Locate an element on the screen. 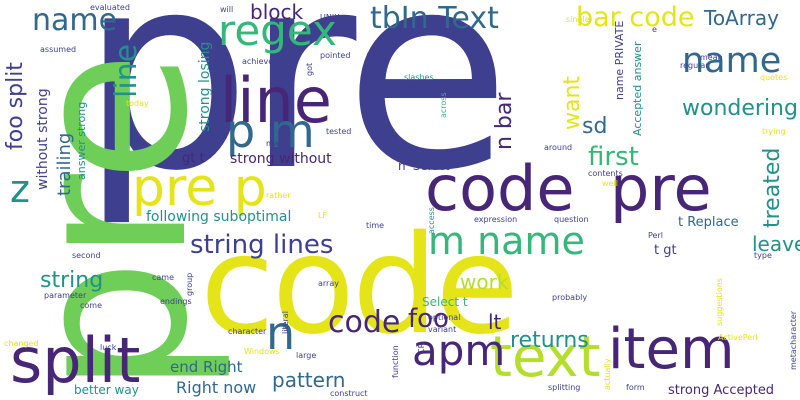  word-n-select: n' Select is located at coordinates (424, 166).